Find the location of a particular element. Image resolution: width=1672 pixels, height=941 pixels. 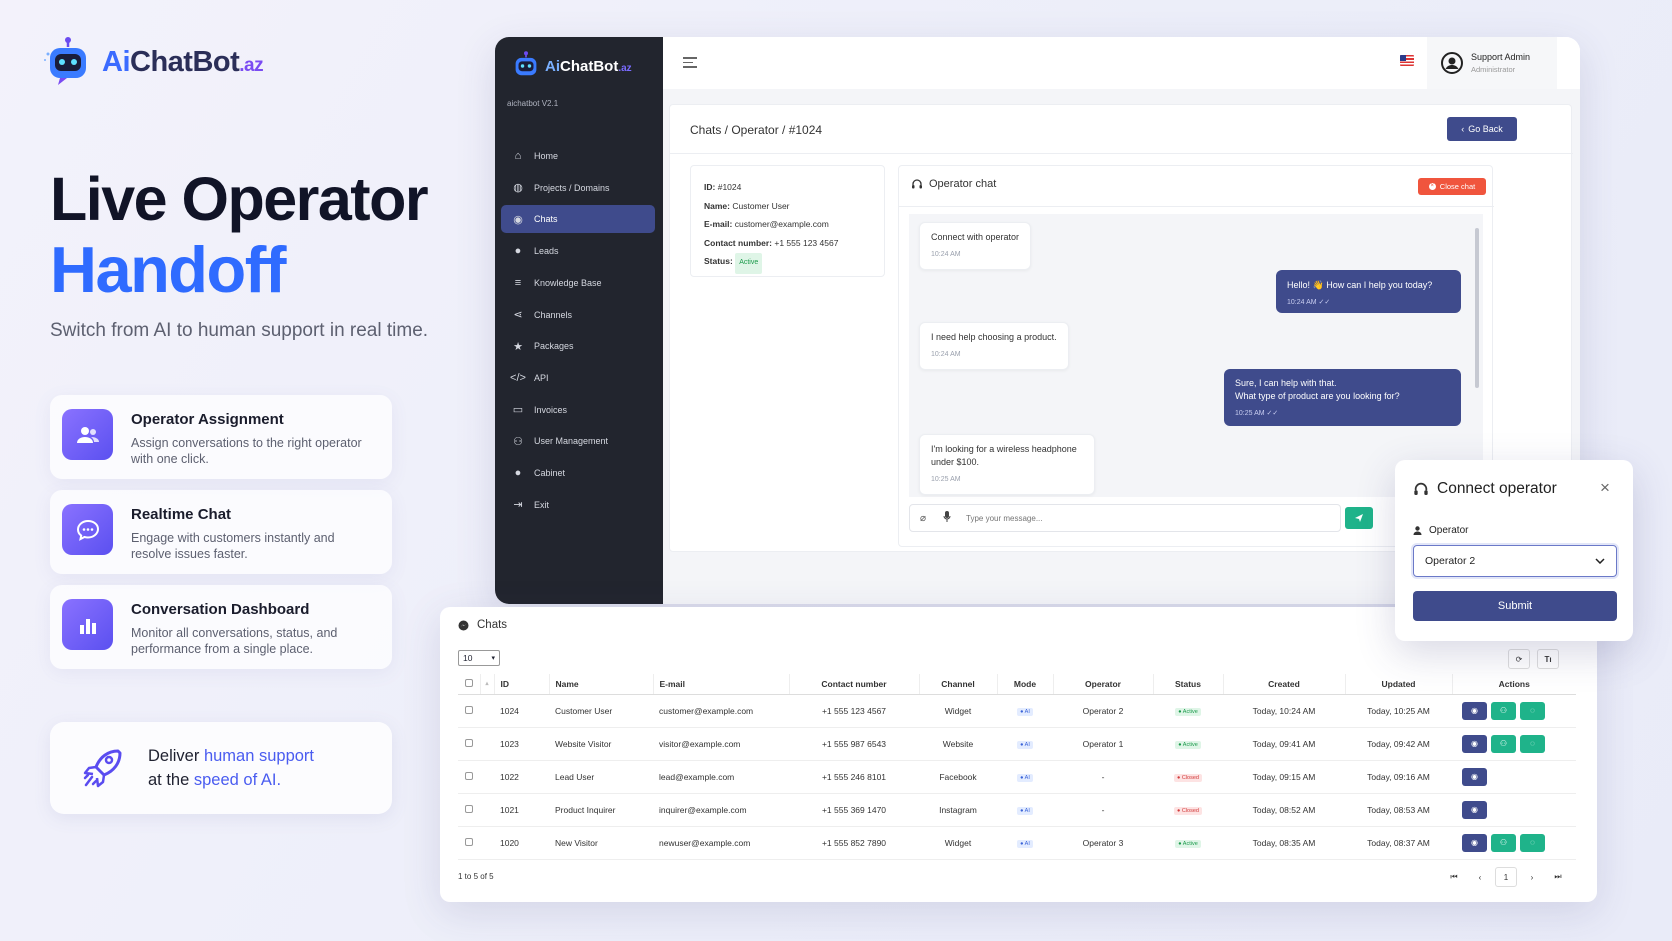

col-name: Name is located at coordinates (601, 684).